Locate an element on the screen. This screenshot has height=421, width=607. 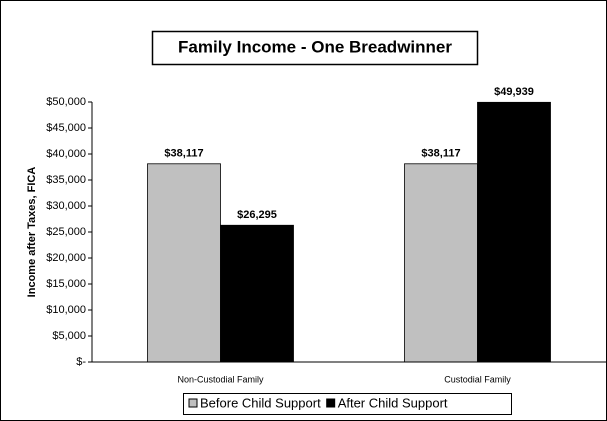
value-label: $26,295 is located at coordinates (257, 215).